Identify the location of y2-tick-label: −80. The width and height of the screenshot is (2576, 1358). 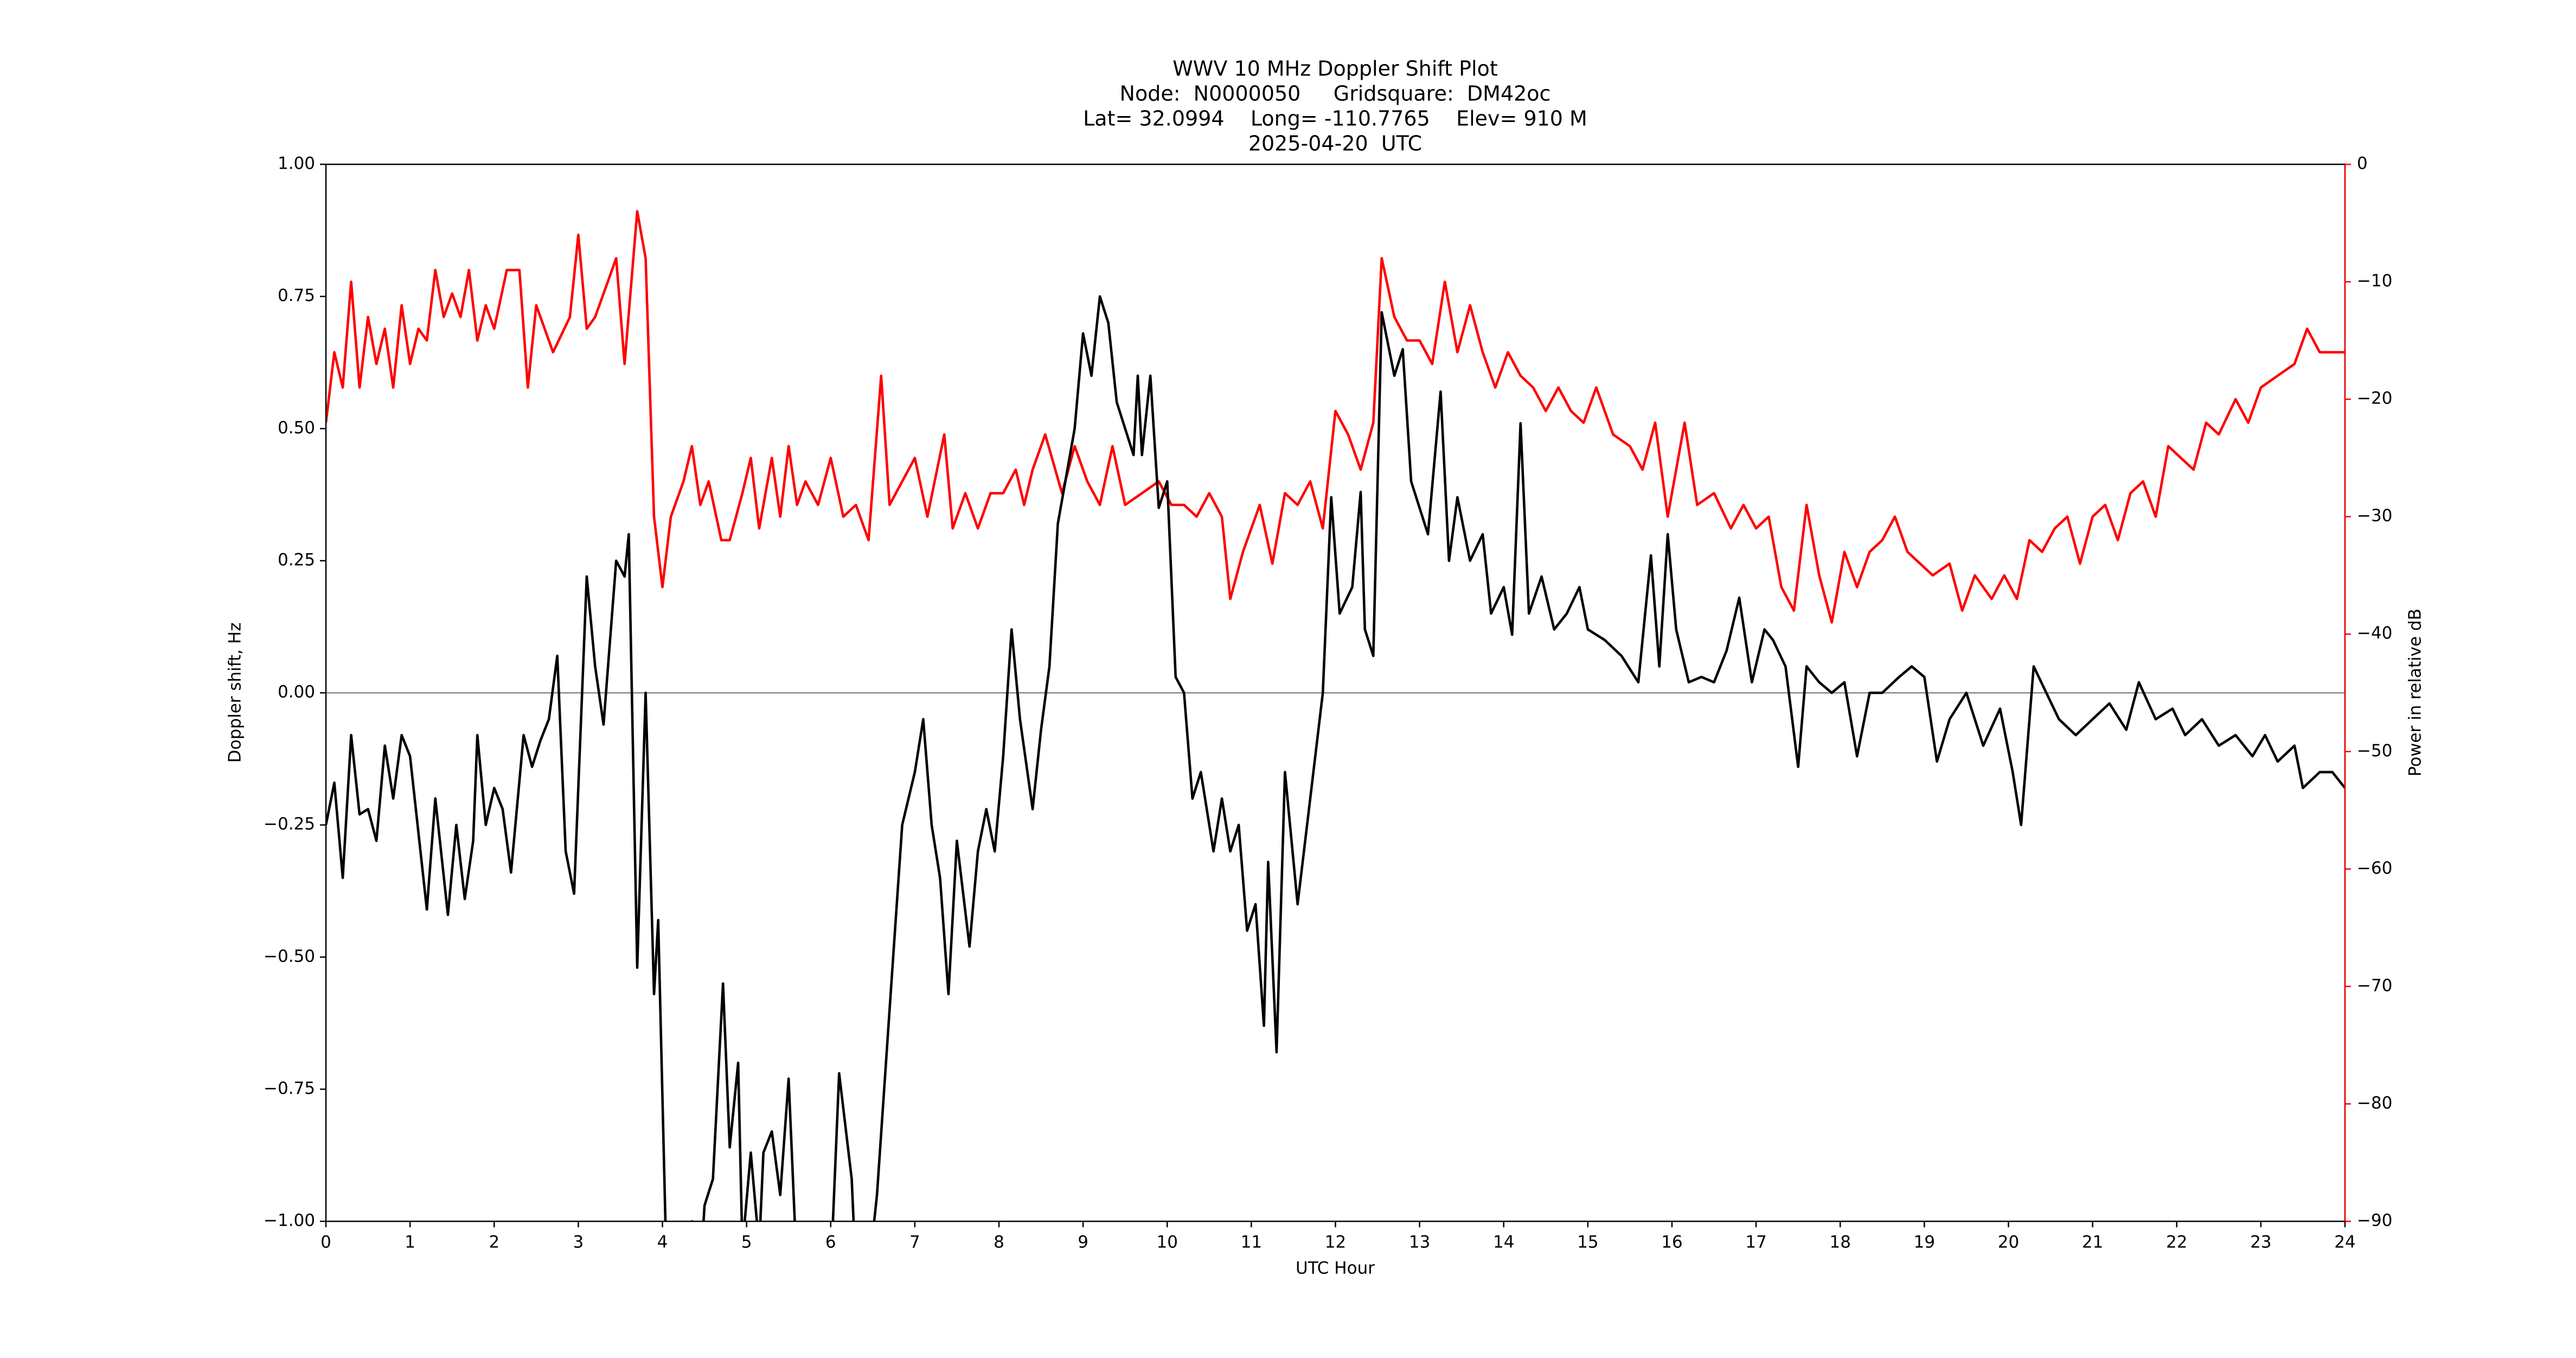
(2374, 1103).